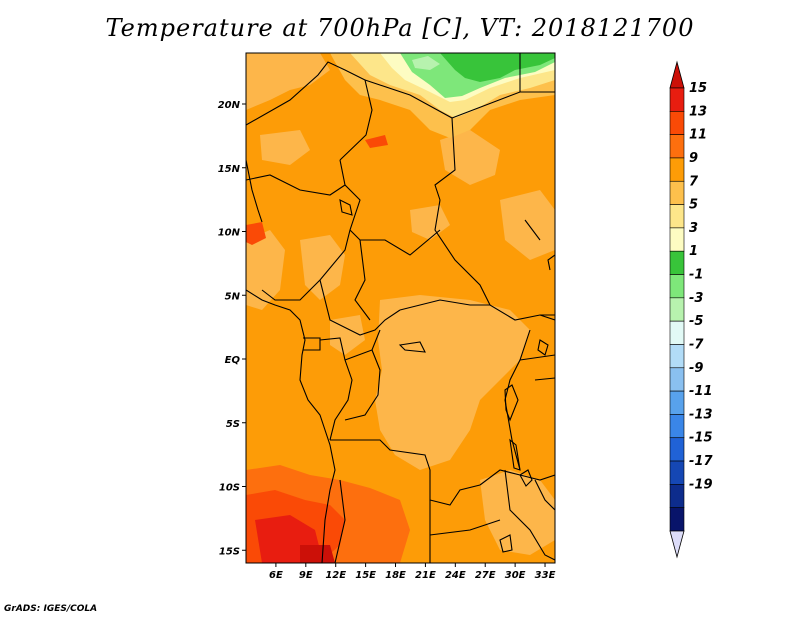 This screenshot has height=618, width=800. I want to click on colorbar-label: 3, so click(693, 228).